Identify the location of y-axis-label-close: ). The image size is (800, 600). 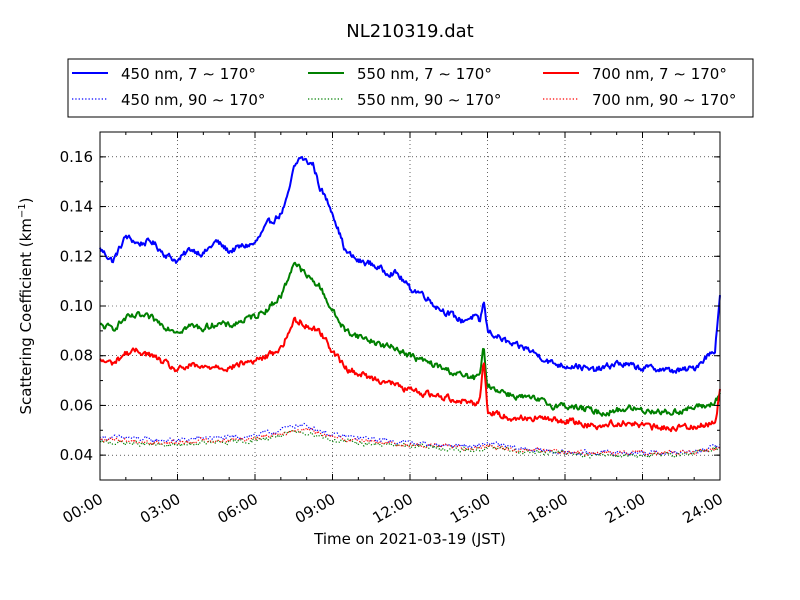
(26, 200).